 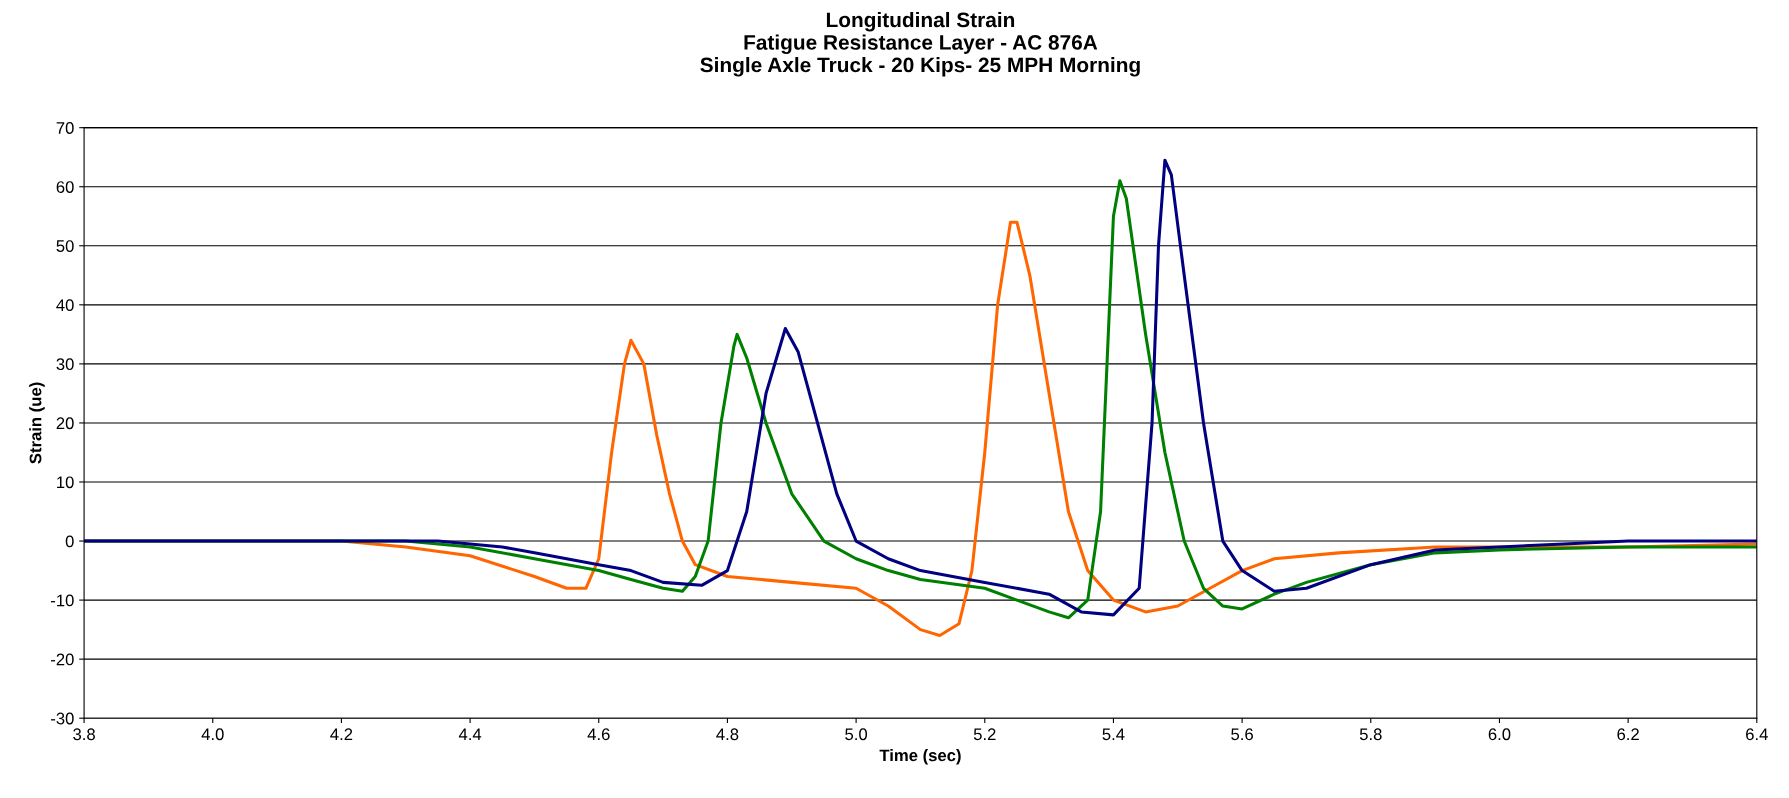 What do you see at coordinates (65, 364) in the screenshot?
I see `y-tick-label: 30` at bounding box center [65, 364].